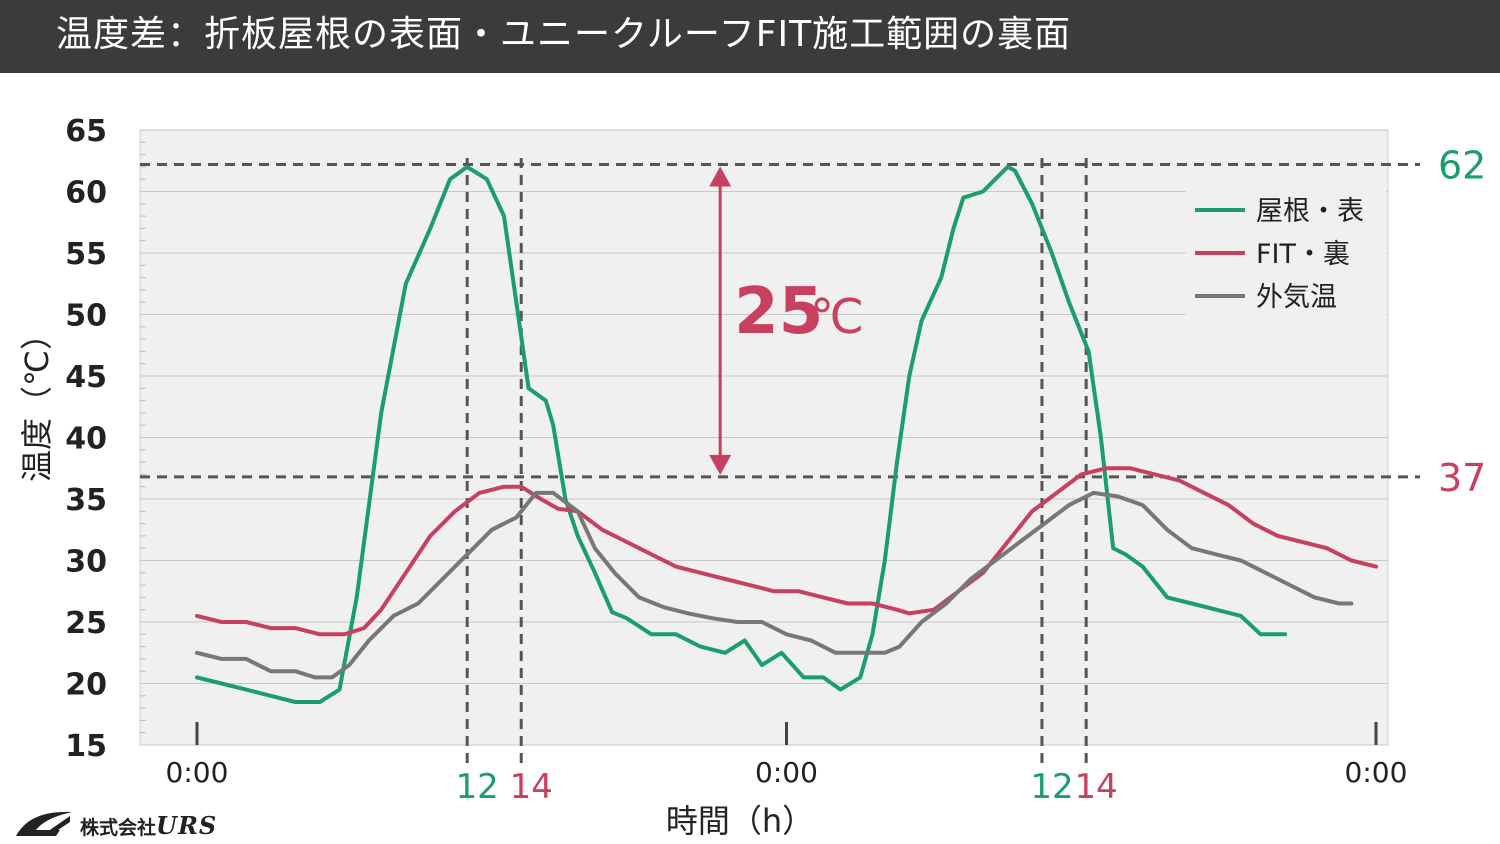 The height and width of the screenshot is (844, 1500). I want to click on title-bar: 温度差：折板屋根の表面・ユニークルーフFIT施工範囲の裏面, so click(750, 36).